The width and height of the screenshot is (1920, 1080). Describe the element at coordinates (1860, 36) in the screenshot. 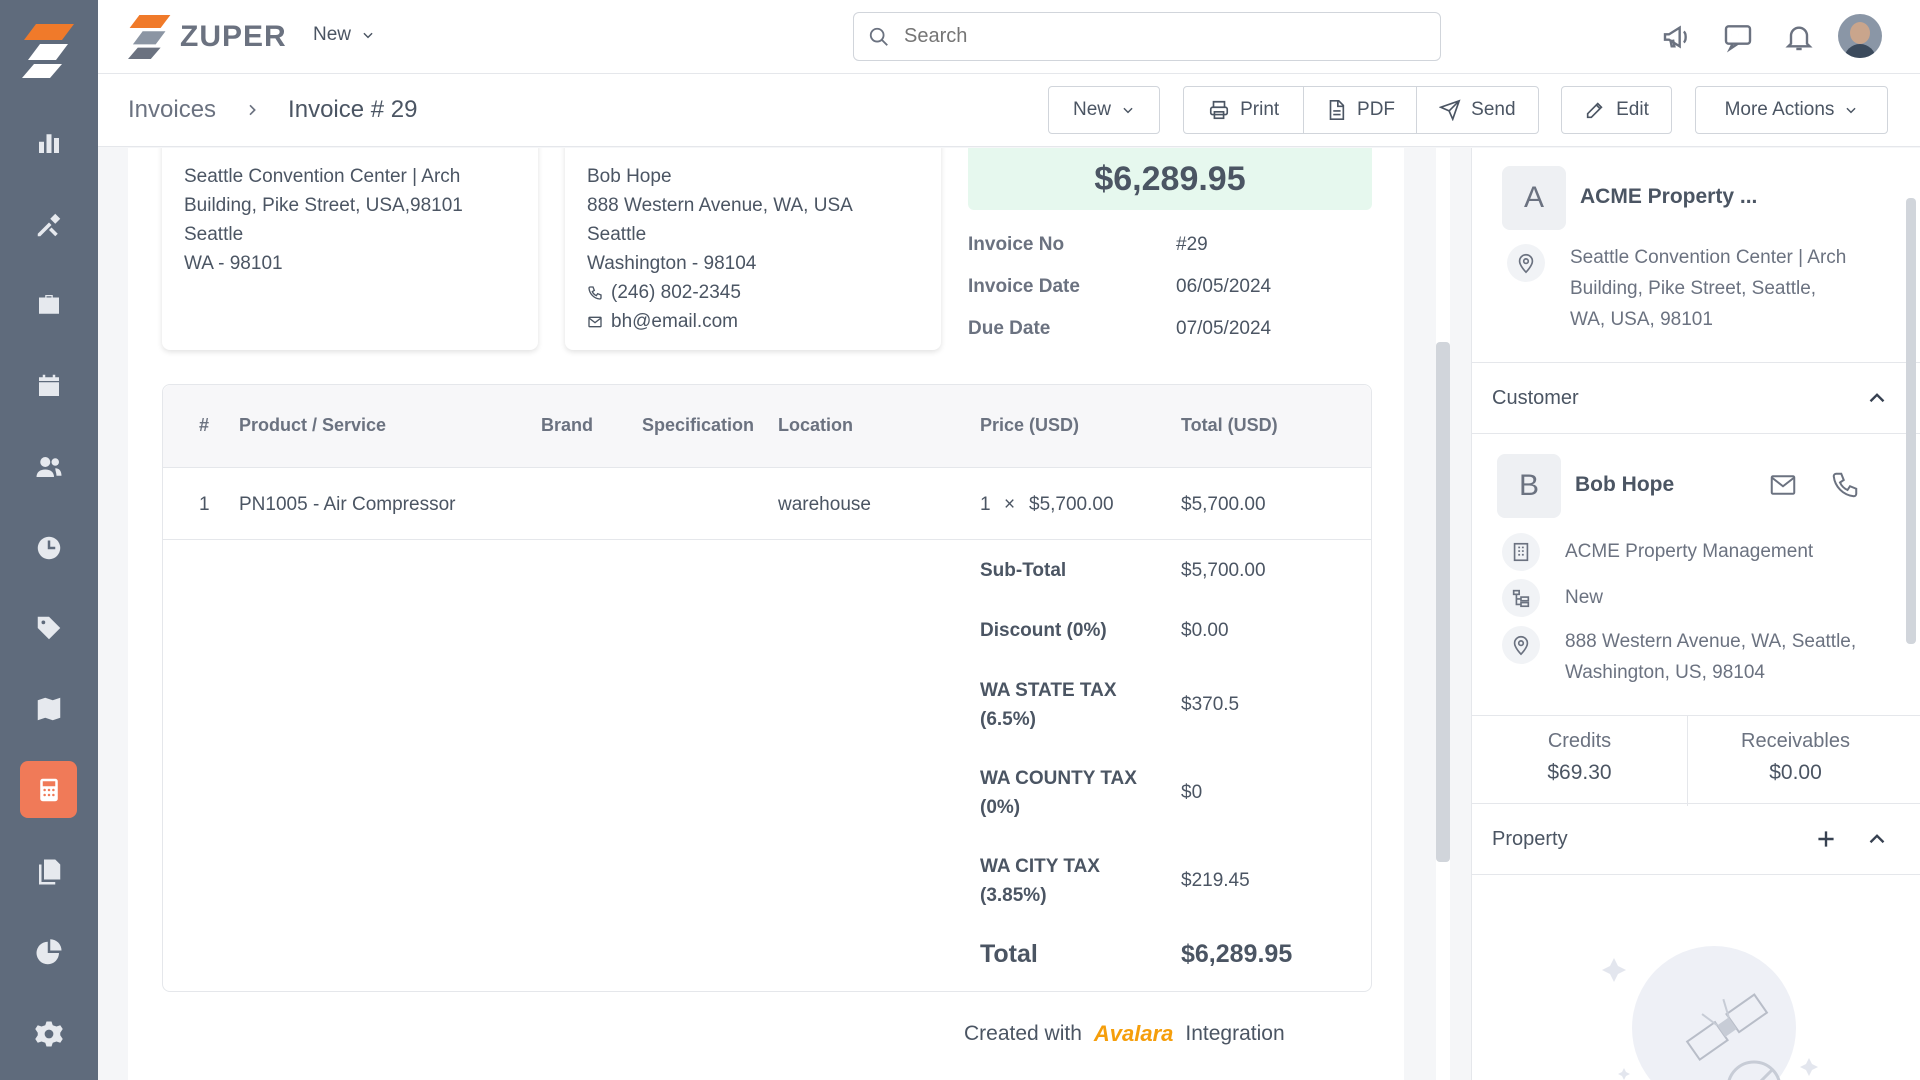

I see `user-avatar` at that location.